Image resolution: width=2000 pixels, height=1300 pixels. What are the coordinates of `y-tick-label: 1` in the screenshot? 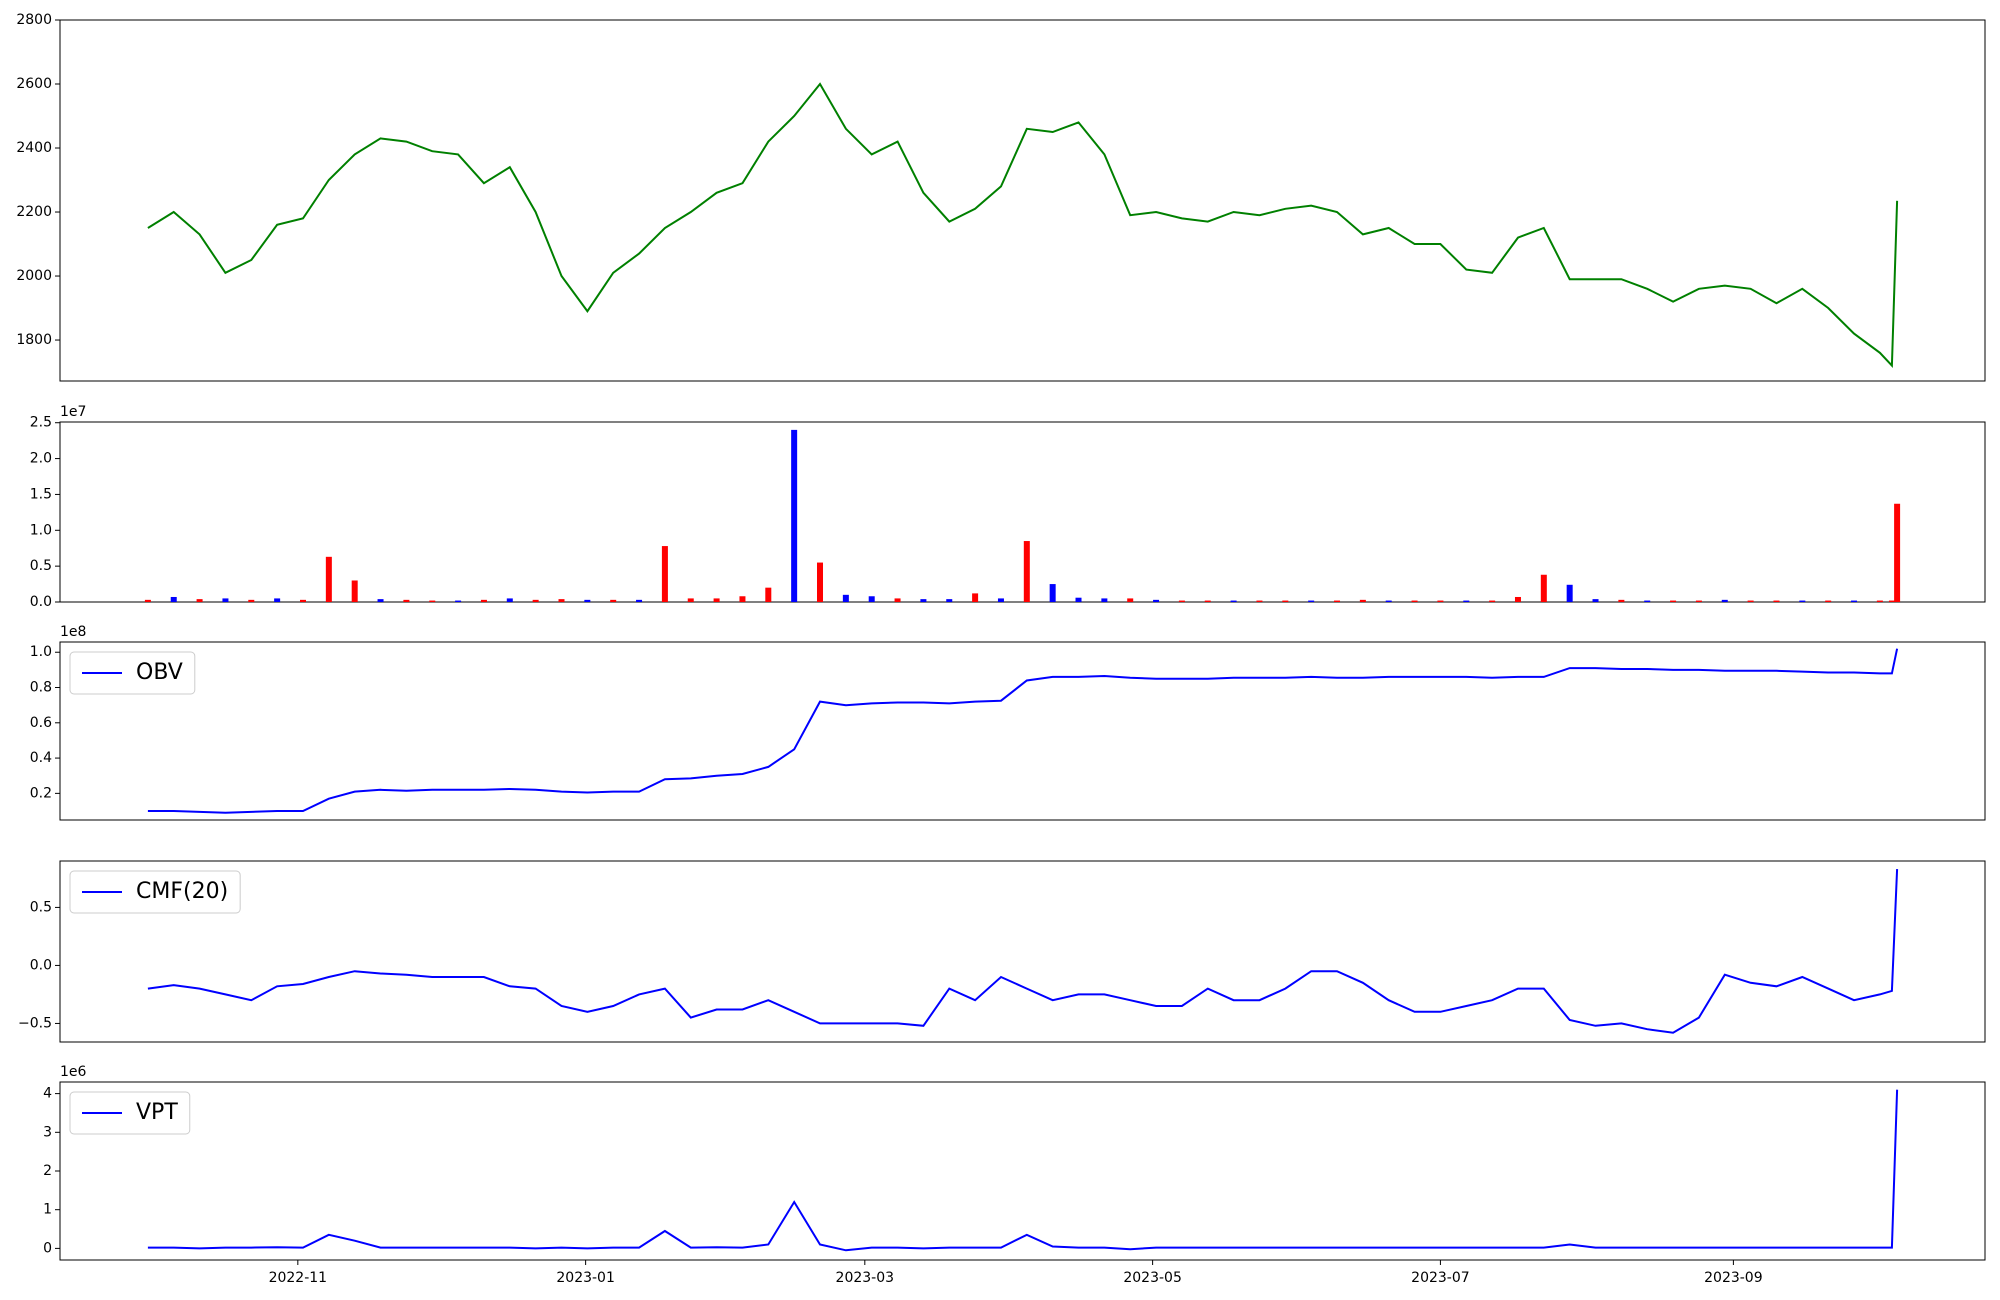 It's located at (47, 1210).